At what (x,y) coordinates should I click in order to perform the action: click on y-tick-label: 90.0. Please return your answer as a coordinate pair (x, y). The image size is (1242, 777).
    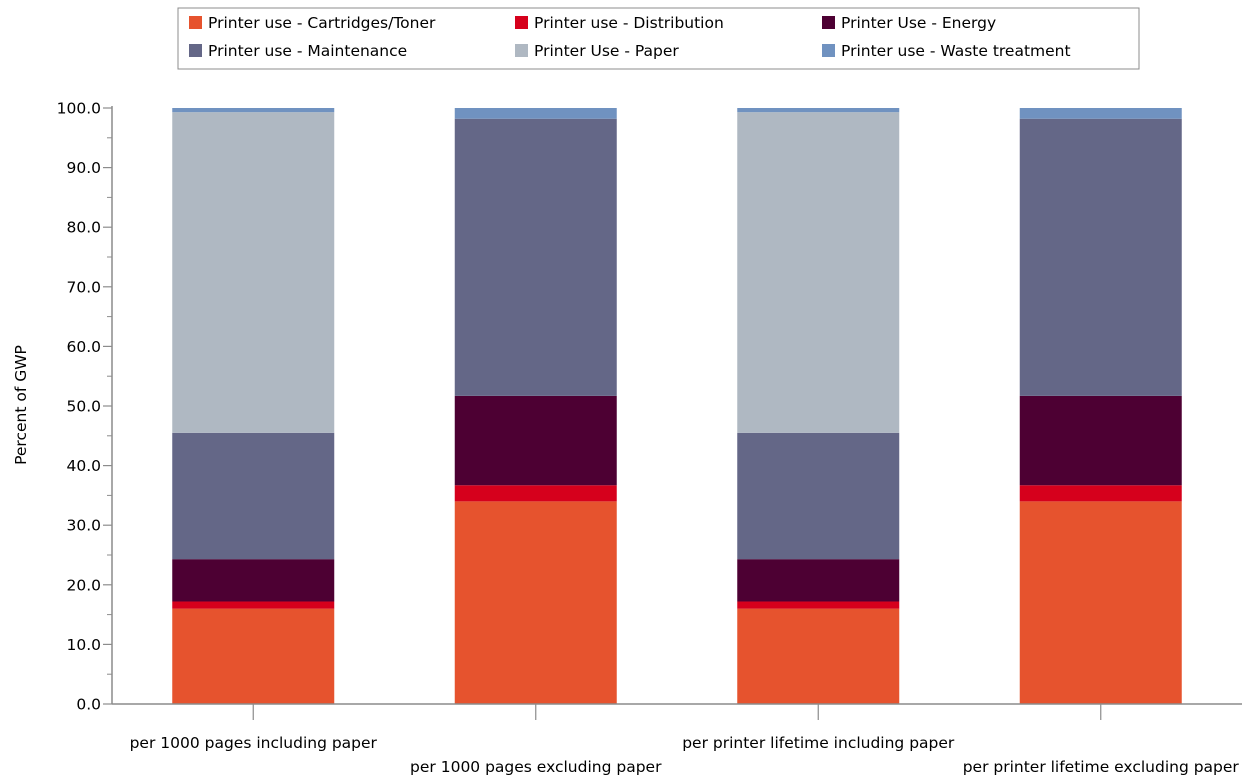
    Looking at the image, I should click on (83, 168).